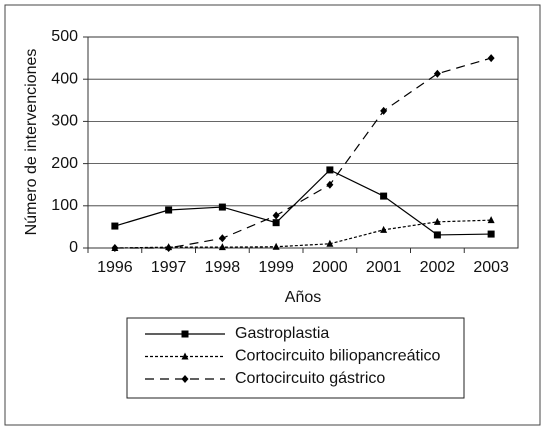  What do you see at coordinates (330, 267) in the screenshot?
I see `x-tick-label: 2000` at bounding box center [330, 267].